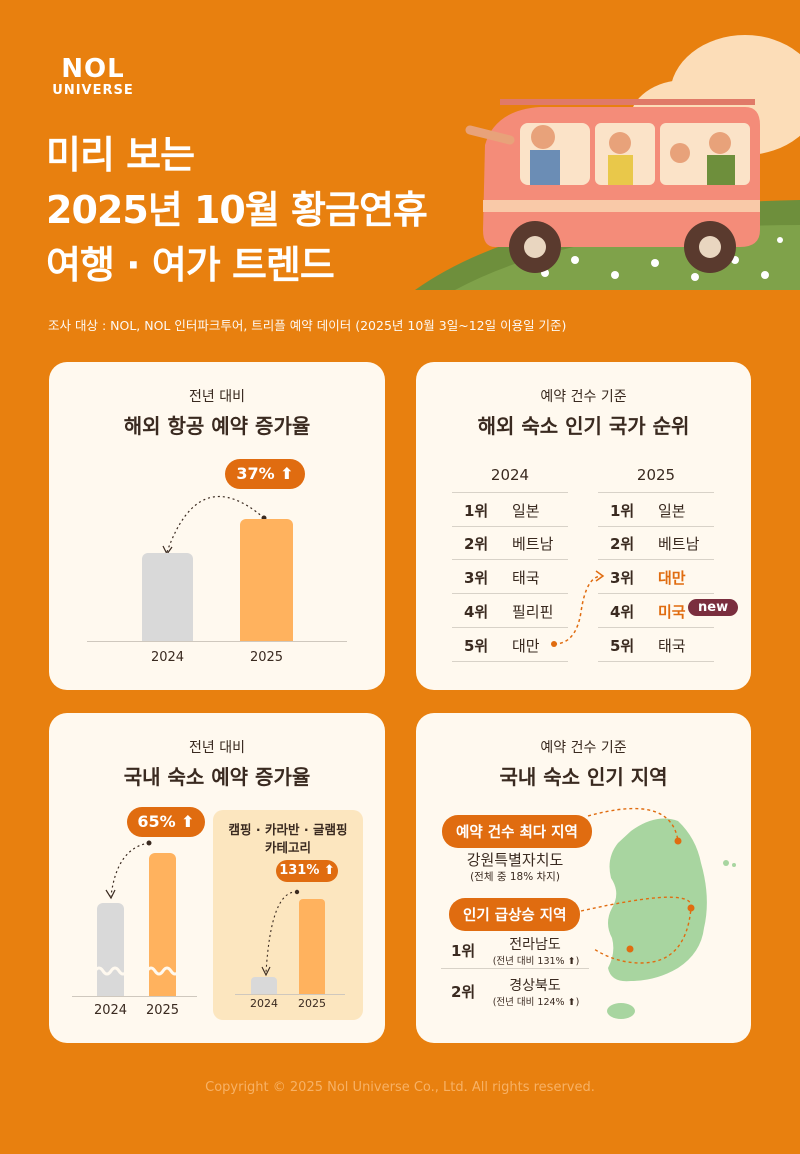  What do you see at coordinates (533, 612) in the screenshot?
I see `country: 필리핀` at bounding box center [533, 612].